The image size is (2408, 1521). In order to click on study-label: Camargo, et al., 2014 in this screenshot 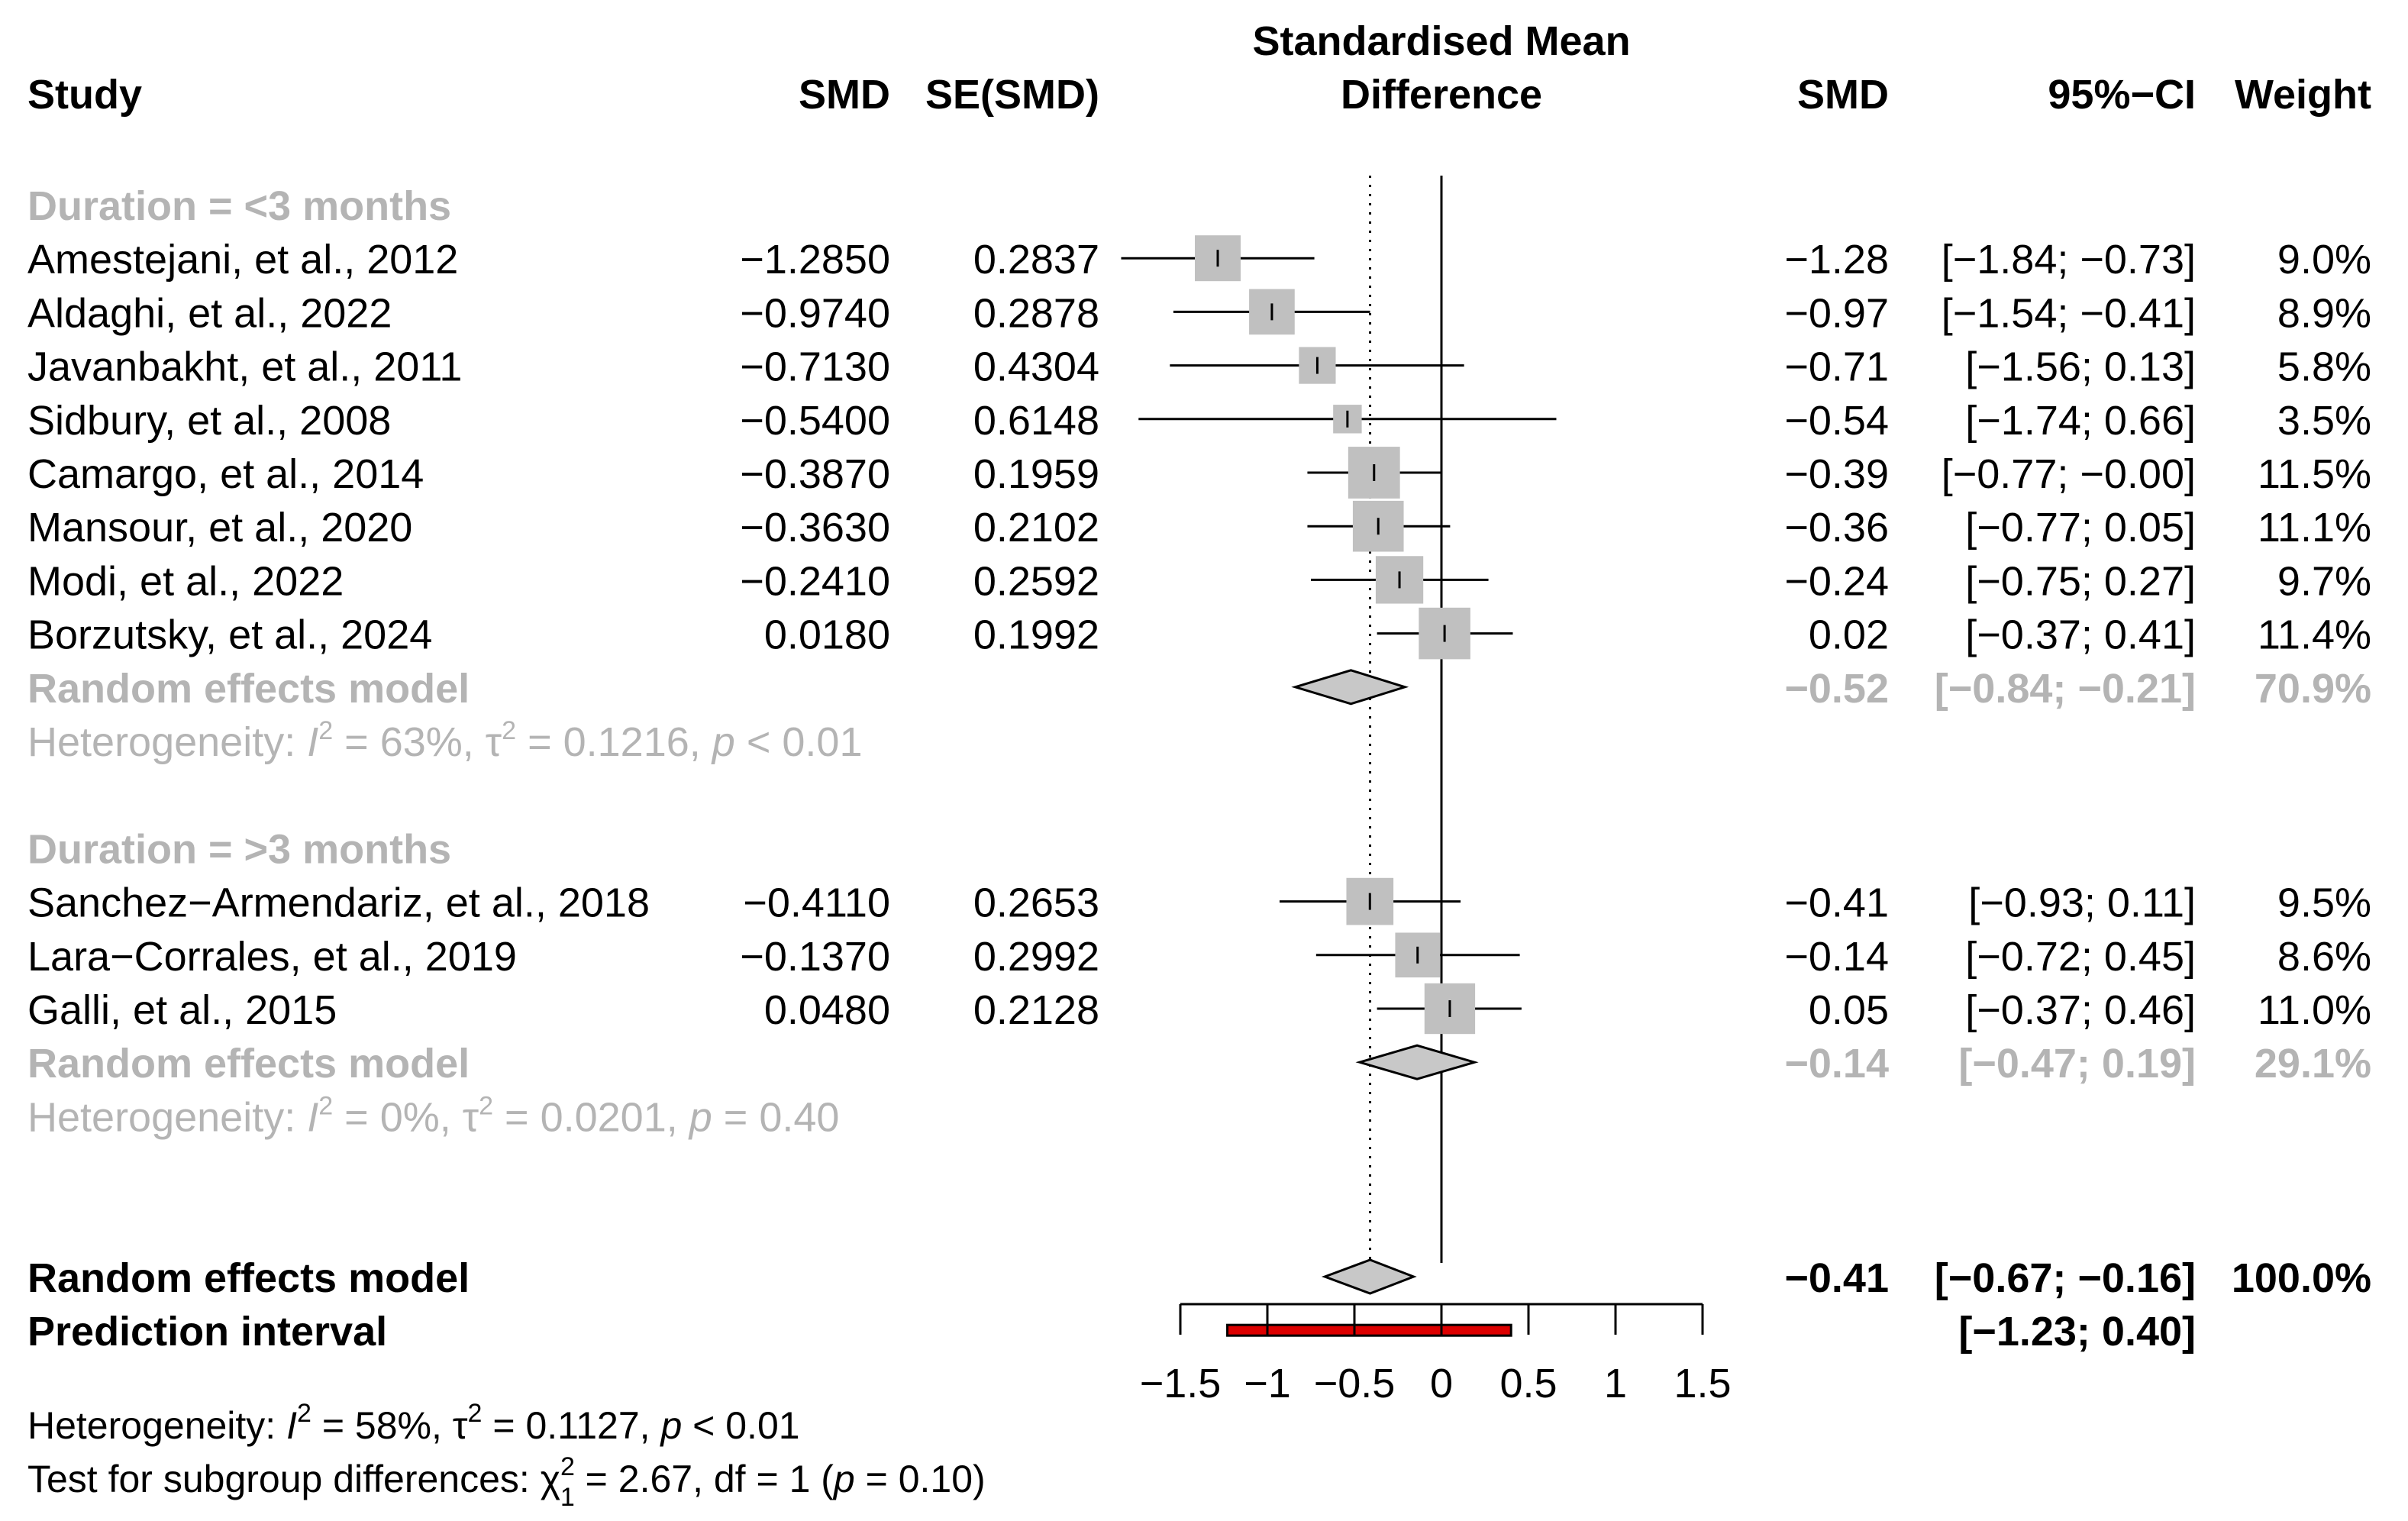, I will do `click(225, 474)`.